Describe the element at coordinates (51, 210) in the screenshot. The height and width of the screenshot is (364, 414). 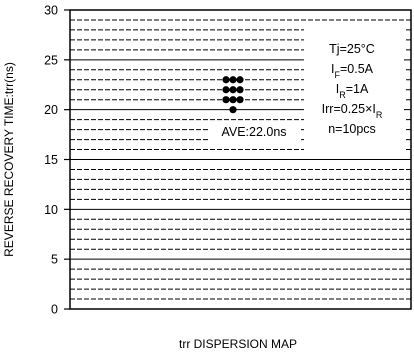
I see `y-tick-label: 10` at that location.